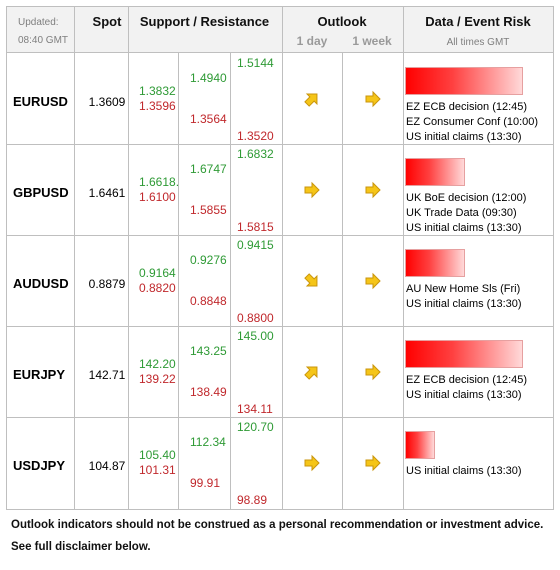 This screenshot has width=560, height=570. Describe the element at coordinates (472, 122) in the screenshot. I see `event-item: EZ Consumer Conf (10:00)` at that location.